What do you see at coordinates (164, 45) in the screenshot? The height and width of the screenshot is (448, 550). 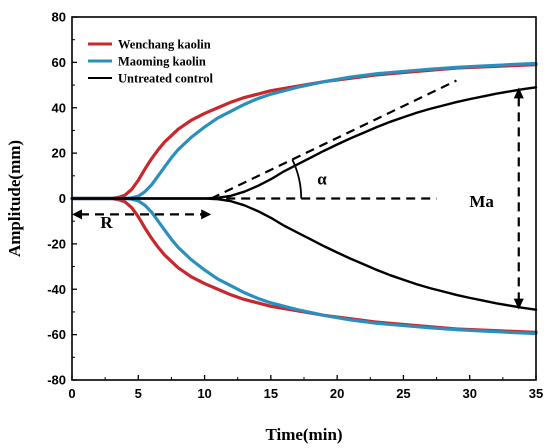 I see `legend-label-wenchang: Wenchang kaolin` at bounding box center [164, 45].